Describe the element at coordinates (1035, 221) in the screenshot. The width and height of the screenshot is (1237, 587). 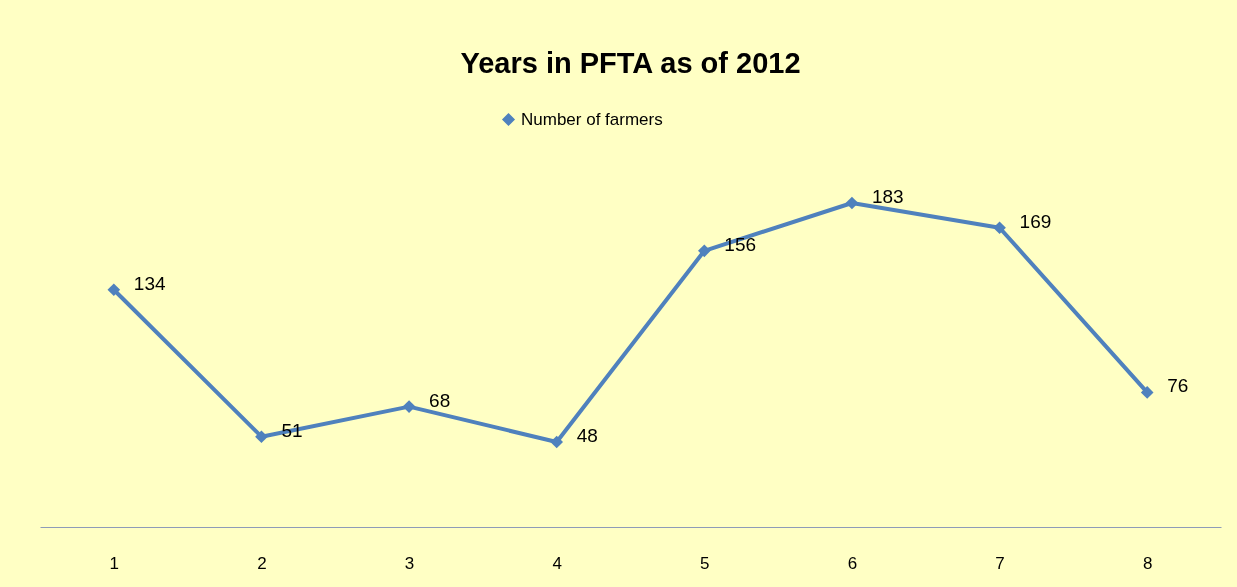
I see `data-label: 169` at that location.